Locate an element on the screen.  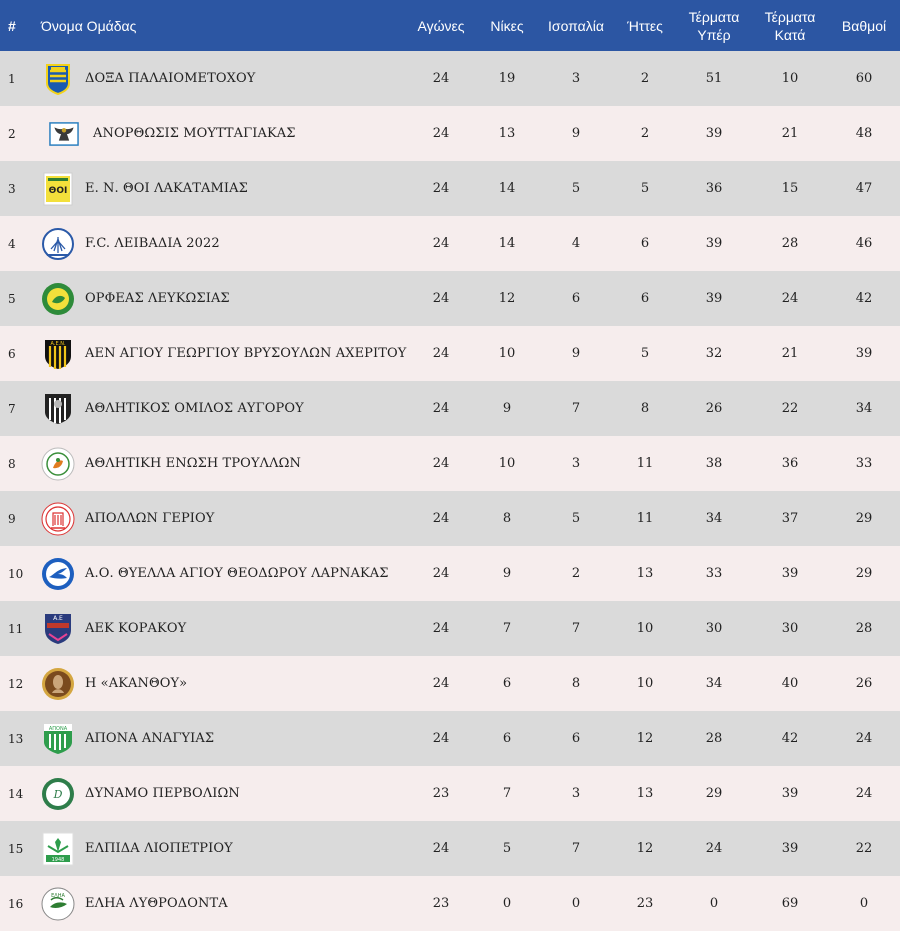
aen-crest-icon: Α.Ε.Ν. is located at coordinates (58, 354).